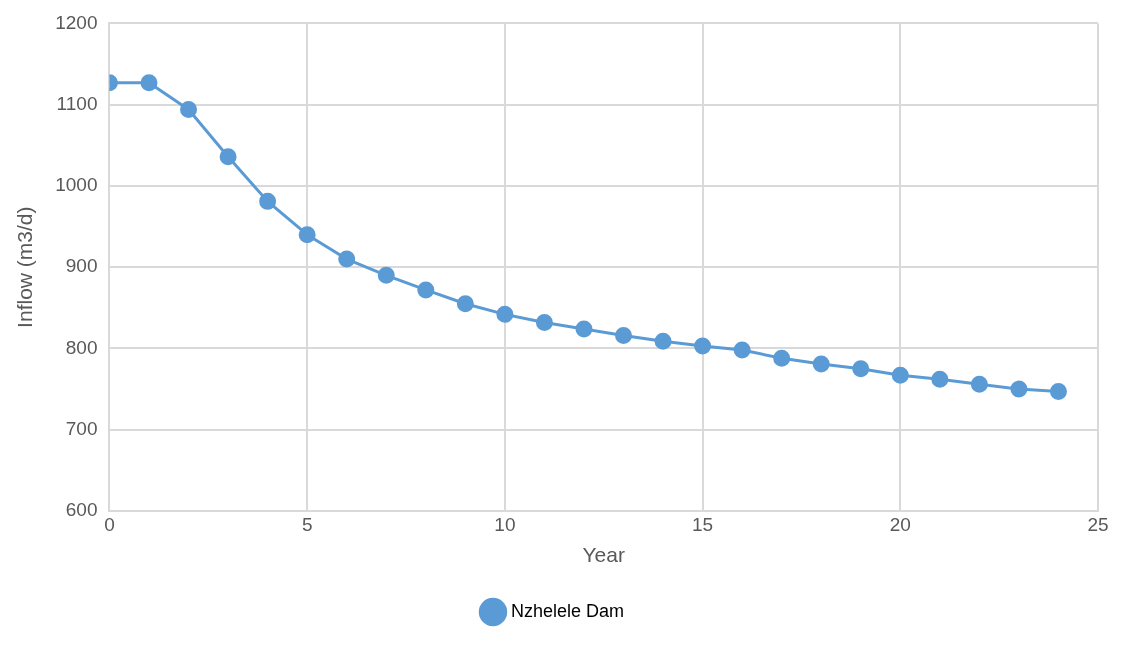  Describe the element at coordinates (1098, 524) in the screenshot. I see `x-tick-label: 25` at that location.